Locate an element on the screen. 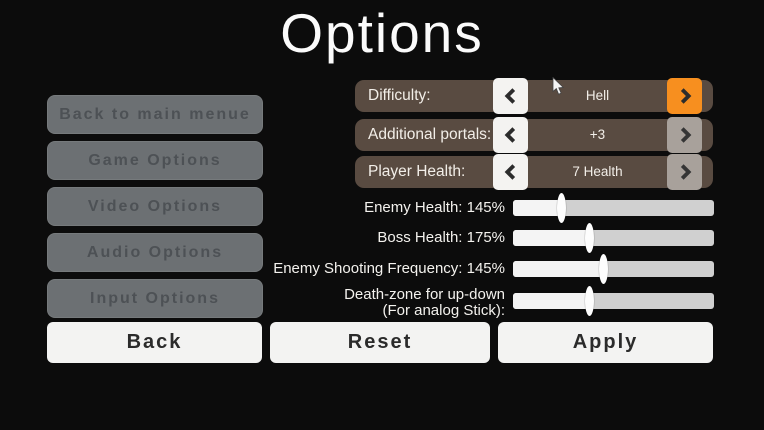 The height and width of the screenshot is (430, 764). additional-portals-next-button is located at coordinates (684, 135).